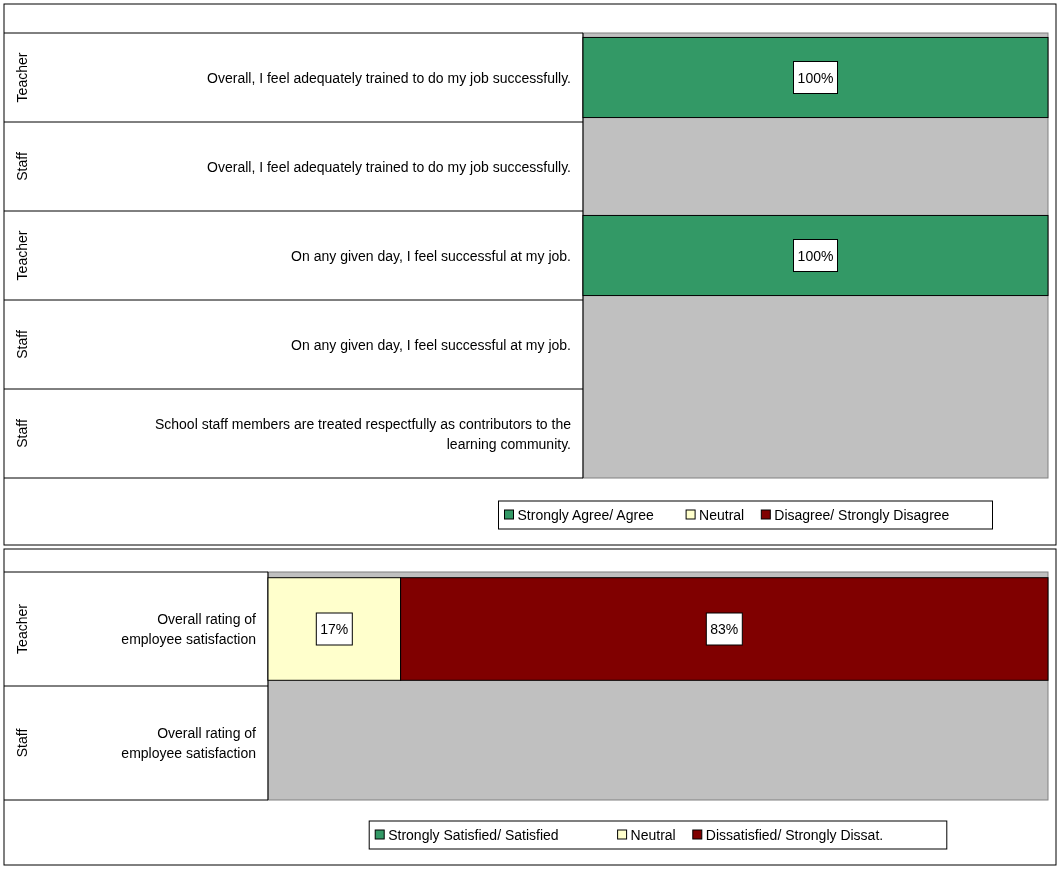 This screenshot has width=1061, height=870. What do you see at coordinates (363, 433) in the screenshot?
I see `y-tick-label: School staff members are treated respectfully as contributors to the learning community.` at bounding box center [363, 433].